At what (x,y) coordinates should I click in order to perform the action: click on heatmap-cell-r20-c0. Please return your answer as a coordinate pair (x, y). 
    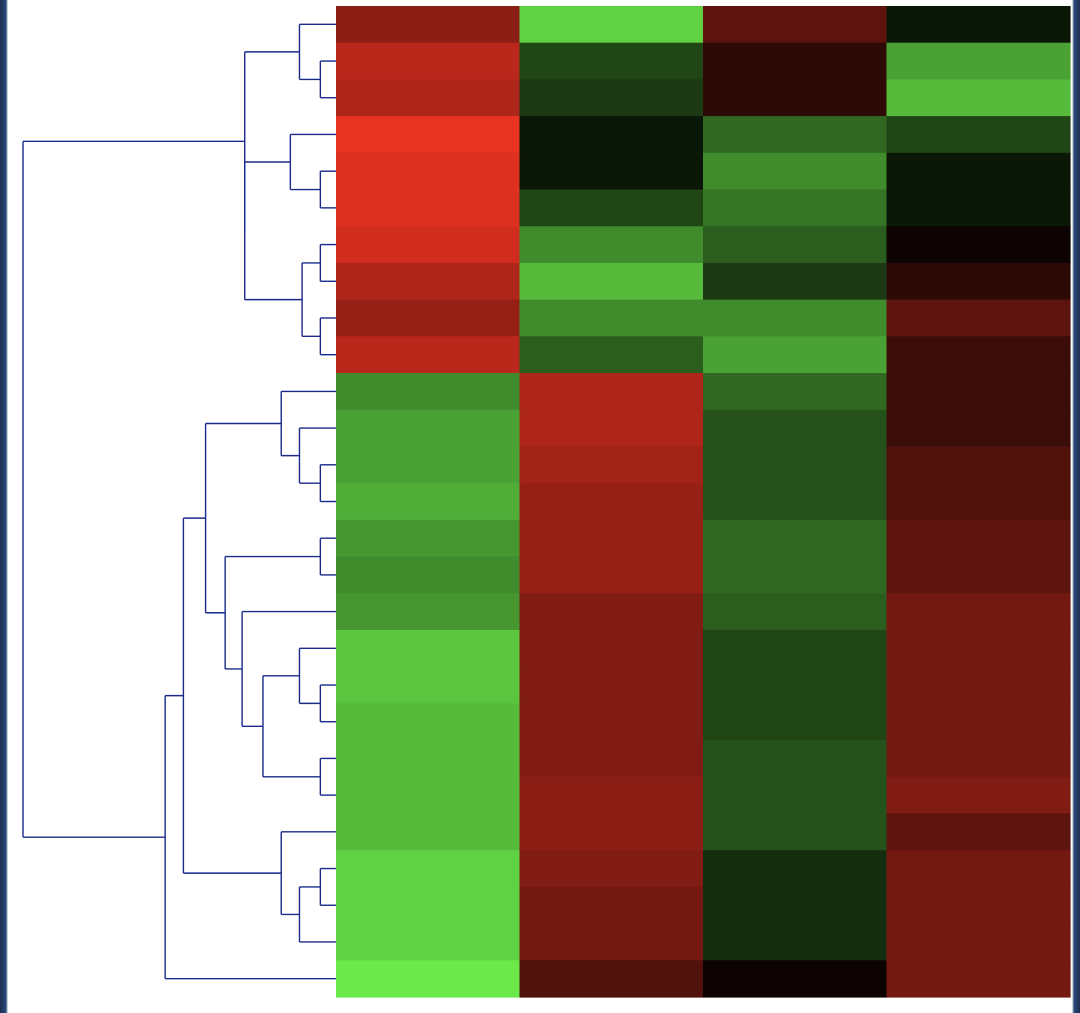
    Looking at the image, I should click on (428, 759).